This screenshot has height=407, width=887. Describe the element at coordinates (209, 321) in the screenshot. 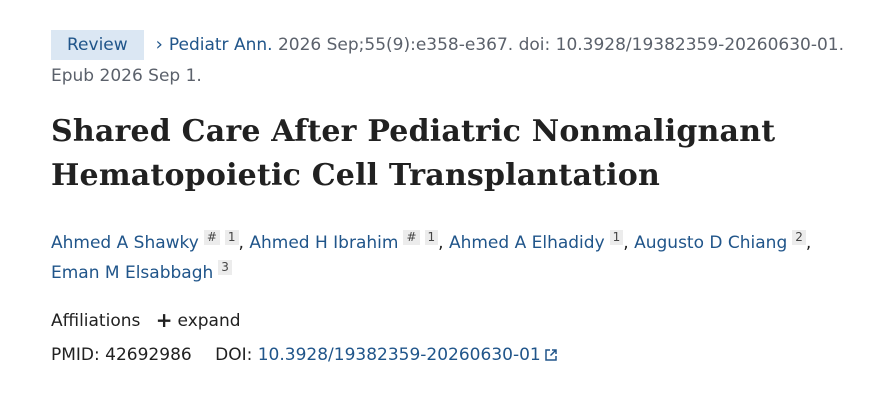

I see `expand-label: expand` at that location.